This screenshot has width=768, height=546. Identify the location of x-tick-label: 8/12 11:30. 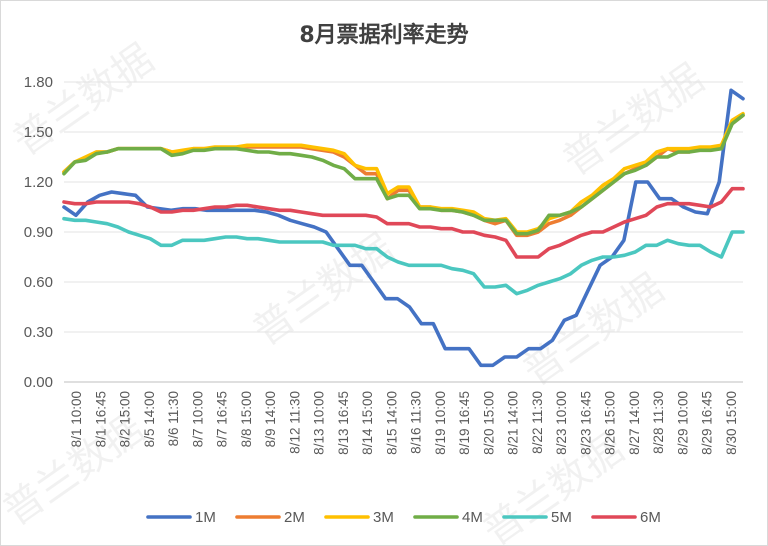
(294, 422).